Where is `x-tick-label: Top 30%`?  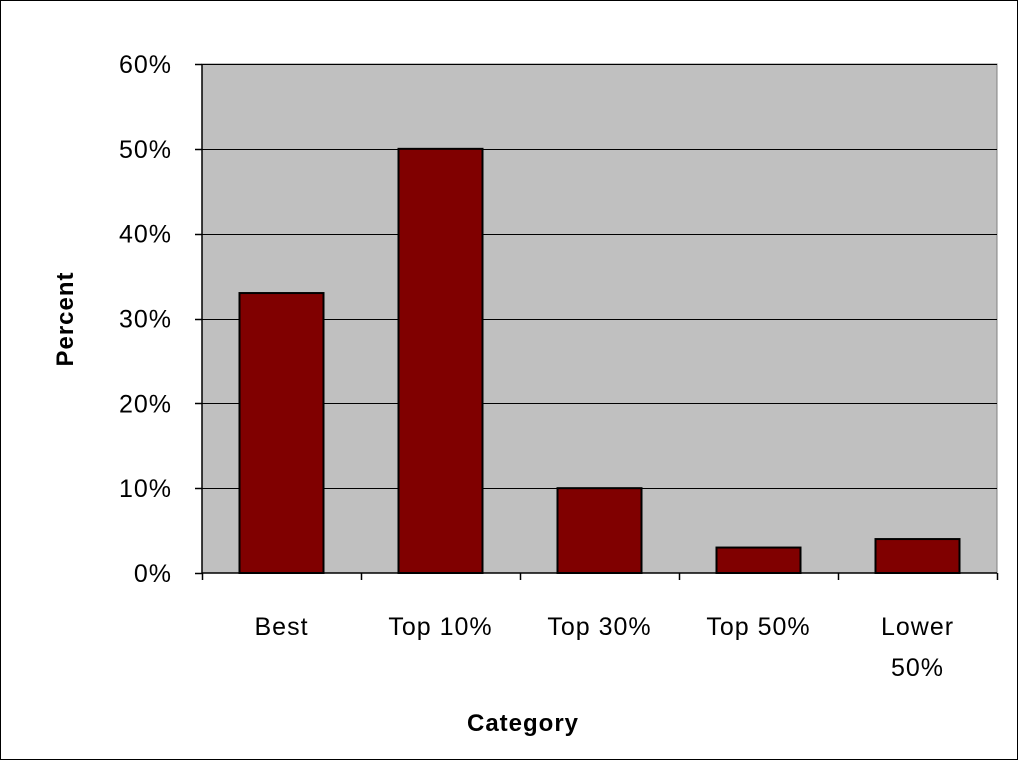
x-tick-label: Top 30% is located at coordinates (599, 627).